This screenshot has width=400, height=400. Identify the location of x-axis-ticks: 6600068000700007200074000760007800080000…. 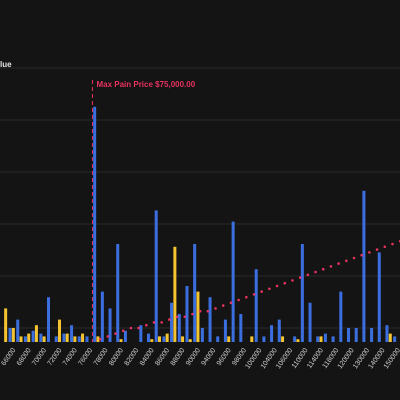
(200, 358).